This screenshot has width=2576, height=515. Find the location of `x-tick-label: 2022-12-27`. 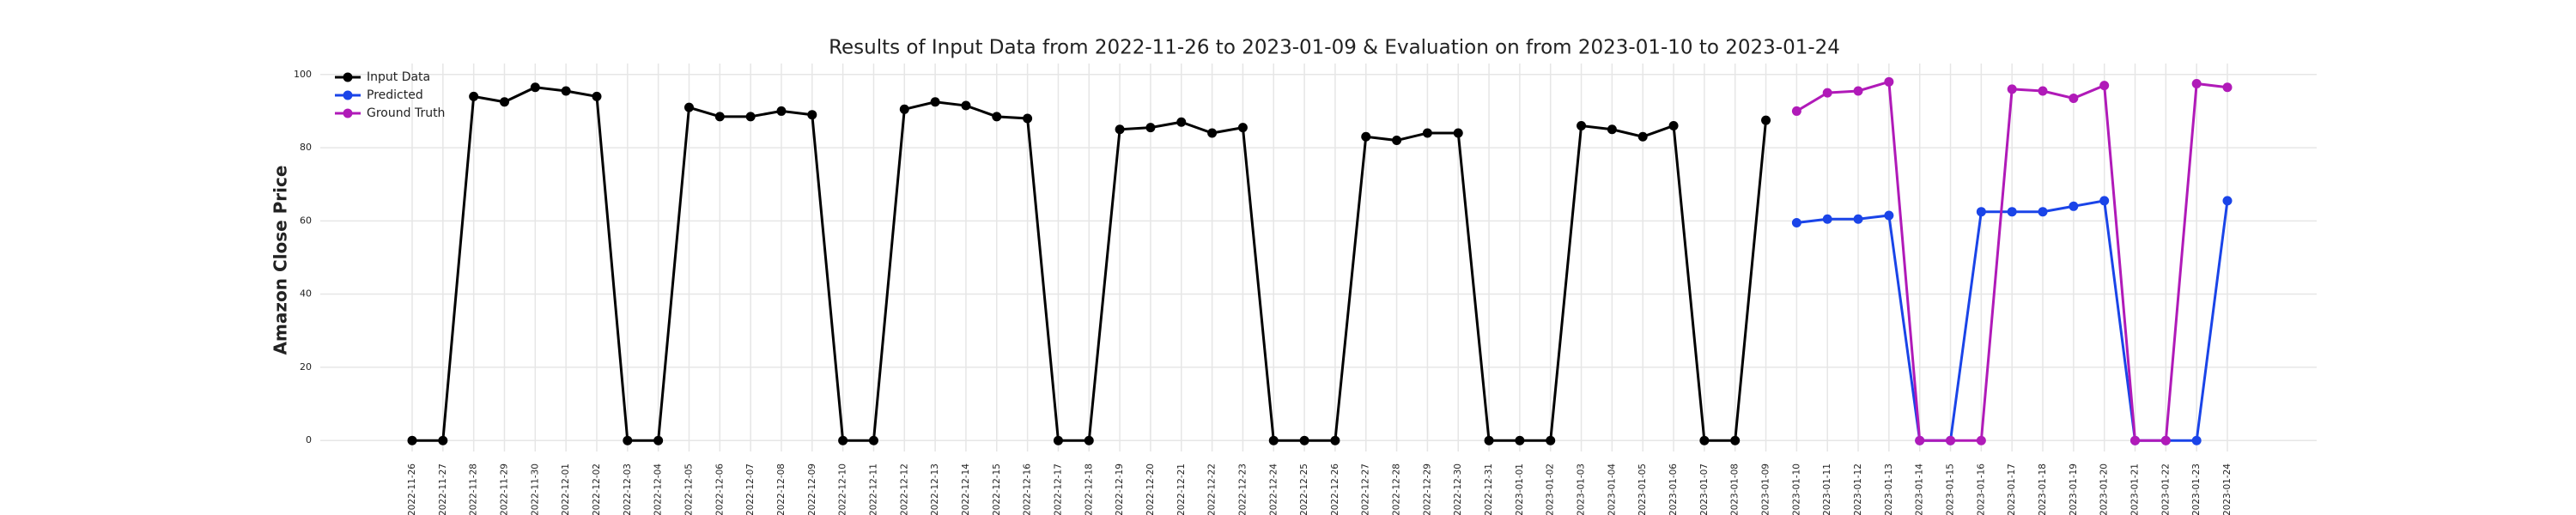

x-tick-label: 2022-12-27 is located at coordinates (1366, 489).